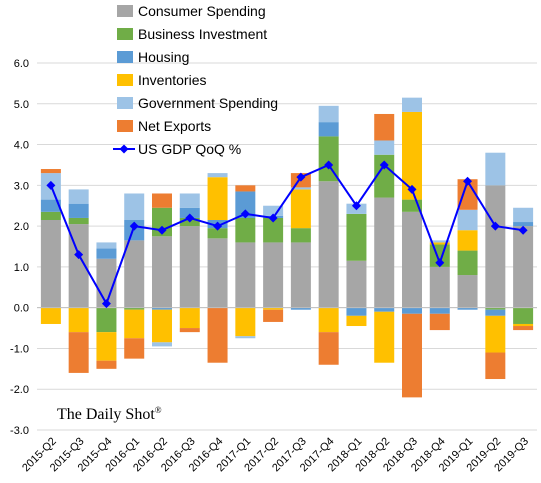 The height and width of the screenshot is (483, 541). What do you see at coordinates (208, 103) in the screenshot?
I see `legend-label: Government Spending` at bounding box center [208, 103].